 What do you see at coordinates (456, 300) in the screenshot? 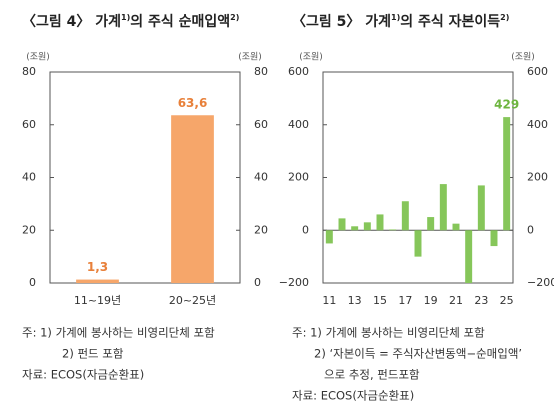
I see `x-tick-label: 21` at bounding box center [456, 300].